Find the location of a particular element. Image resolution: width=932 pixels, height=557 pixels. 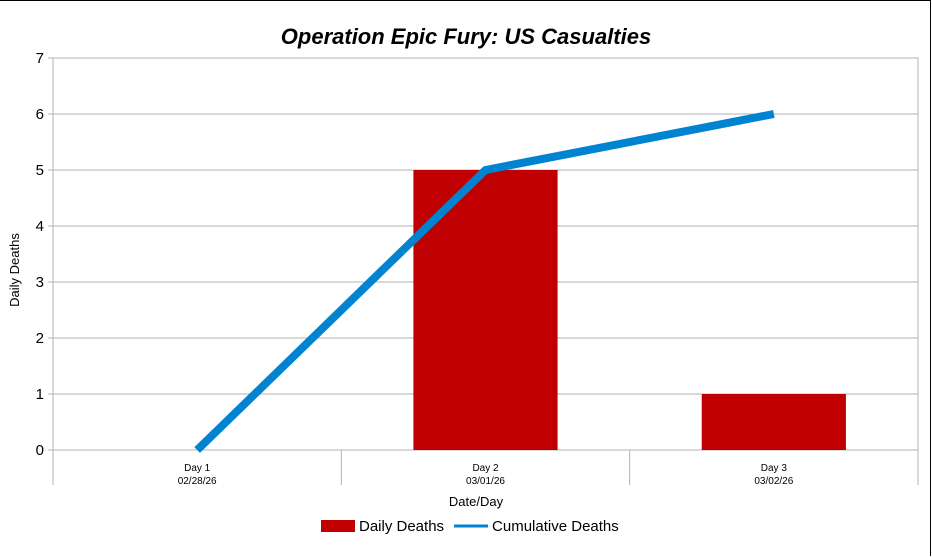

x-tick-label-date: 02/28/26 is located at coordinates (197, 481).